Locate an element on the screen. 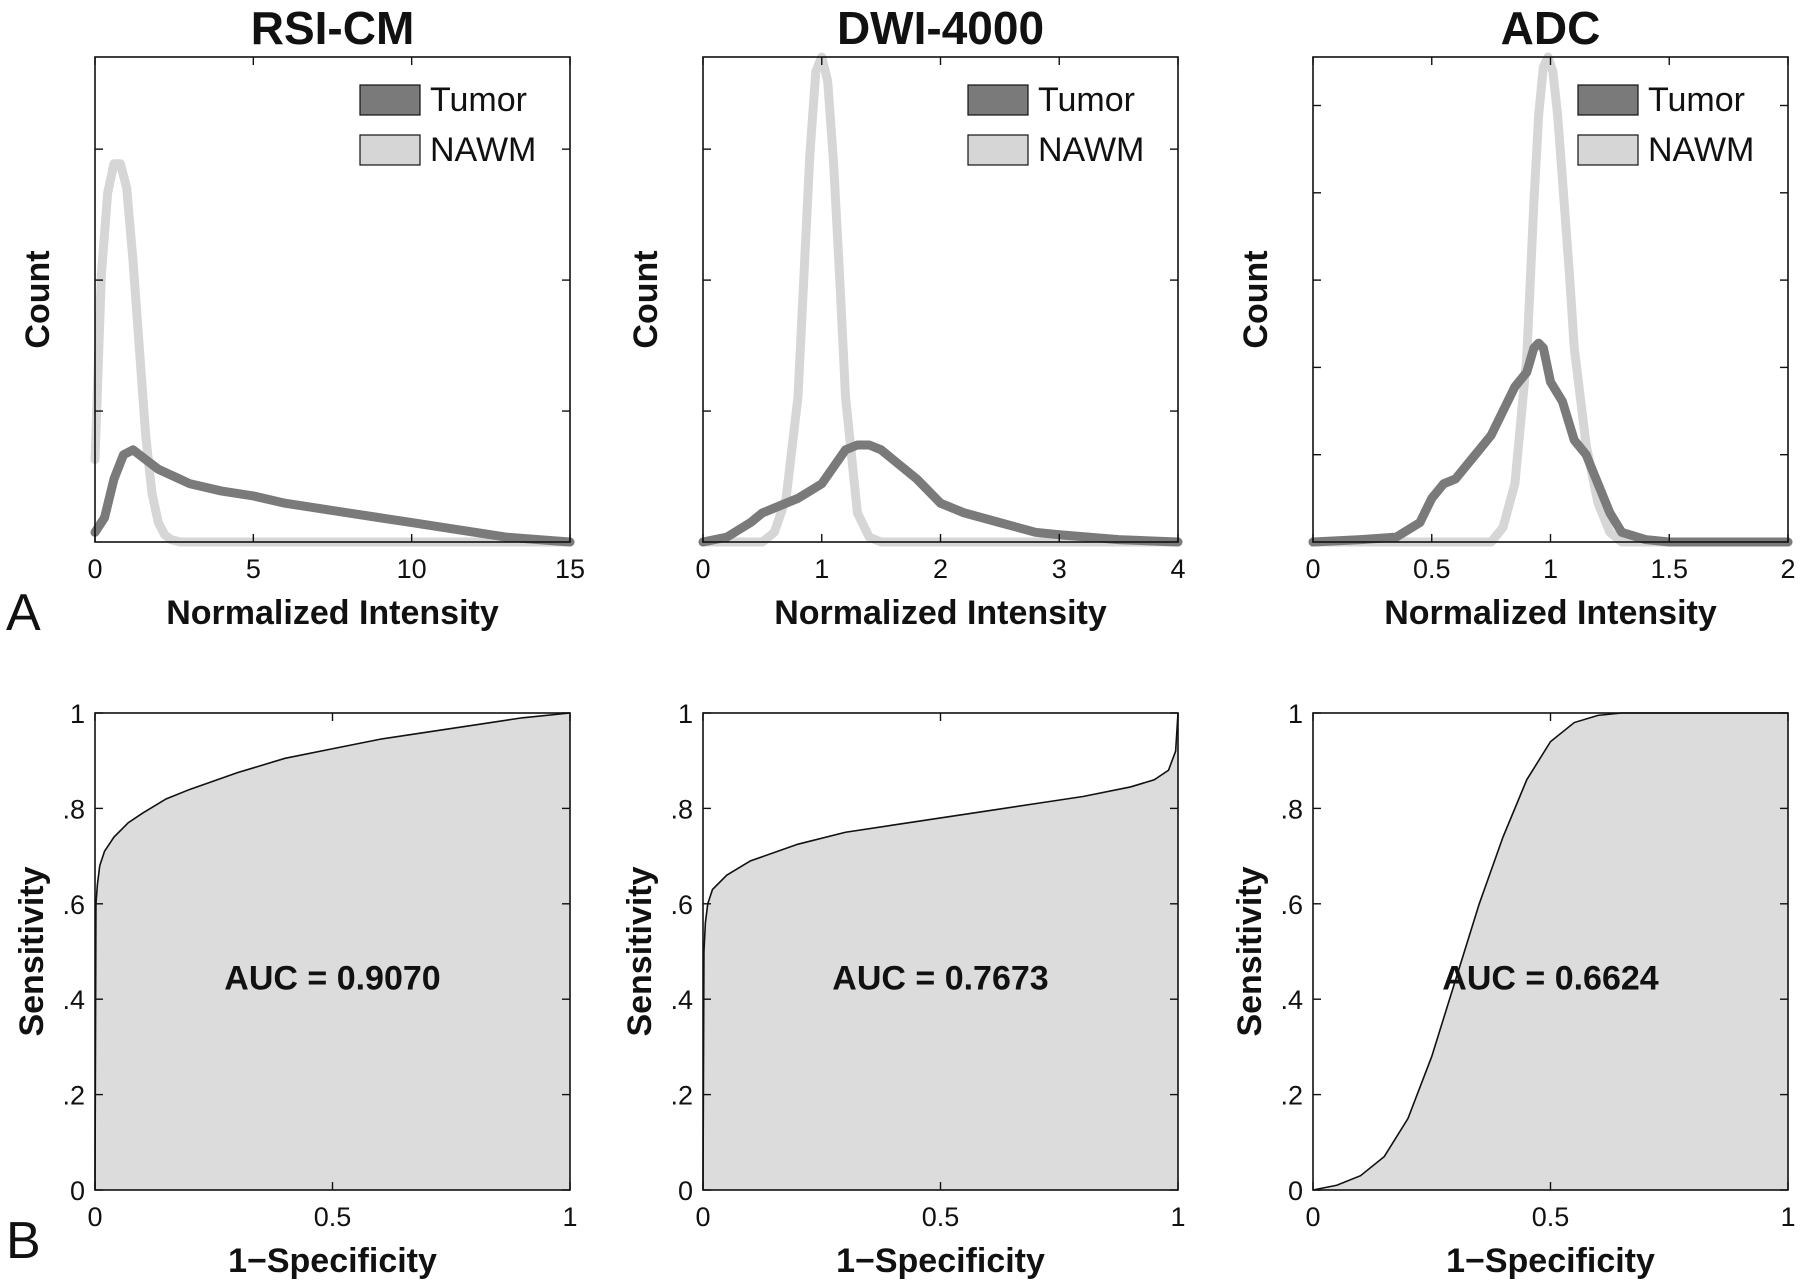  auc-annotation: AUC = 0.6624 is located at coordinates (1550, 979).